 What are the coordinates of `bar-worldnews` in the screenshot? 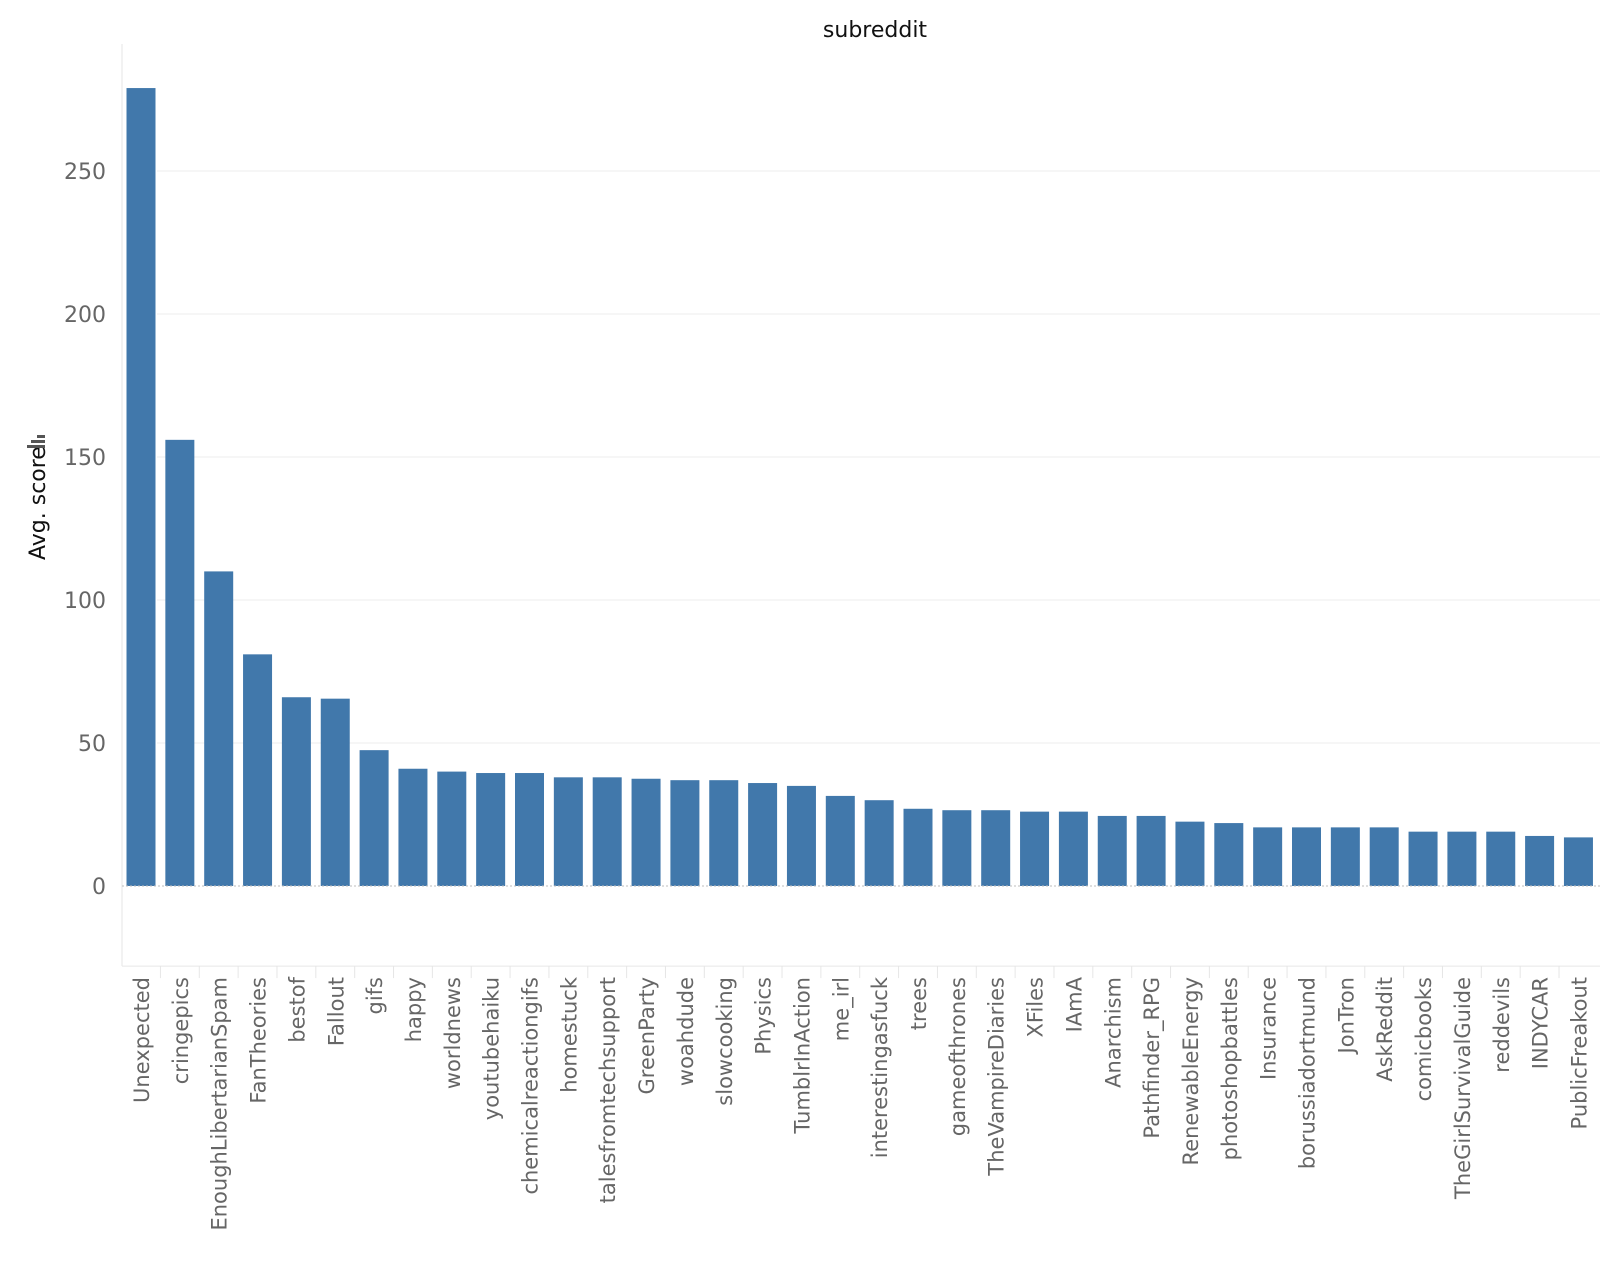 It's located at (452, 828).